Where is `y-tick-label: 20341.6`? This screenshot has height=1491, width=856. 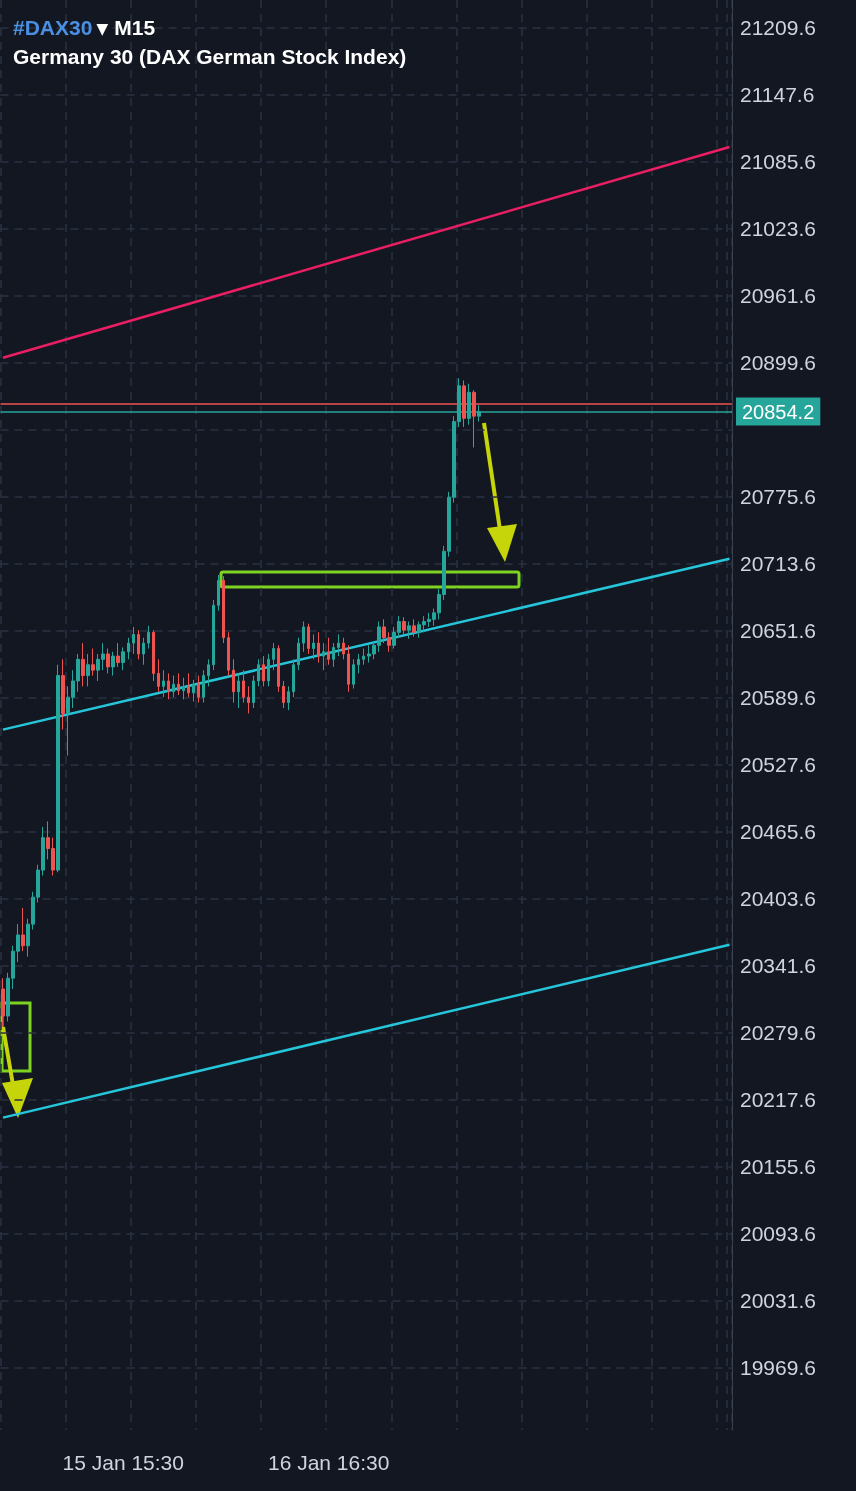 y-tick-label: 20341.6 is located at coordinates (778, 966).